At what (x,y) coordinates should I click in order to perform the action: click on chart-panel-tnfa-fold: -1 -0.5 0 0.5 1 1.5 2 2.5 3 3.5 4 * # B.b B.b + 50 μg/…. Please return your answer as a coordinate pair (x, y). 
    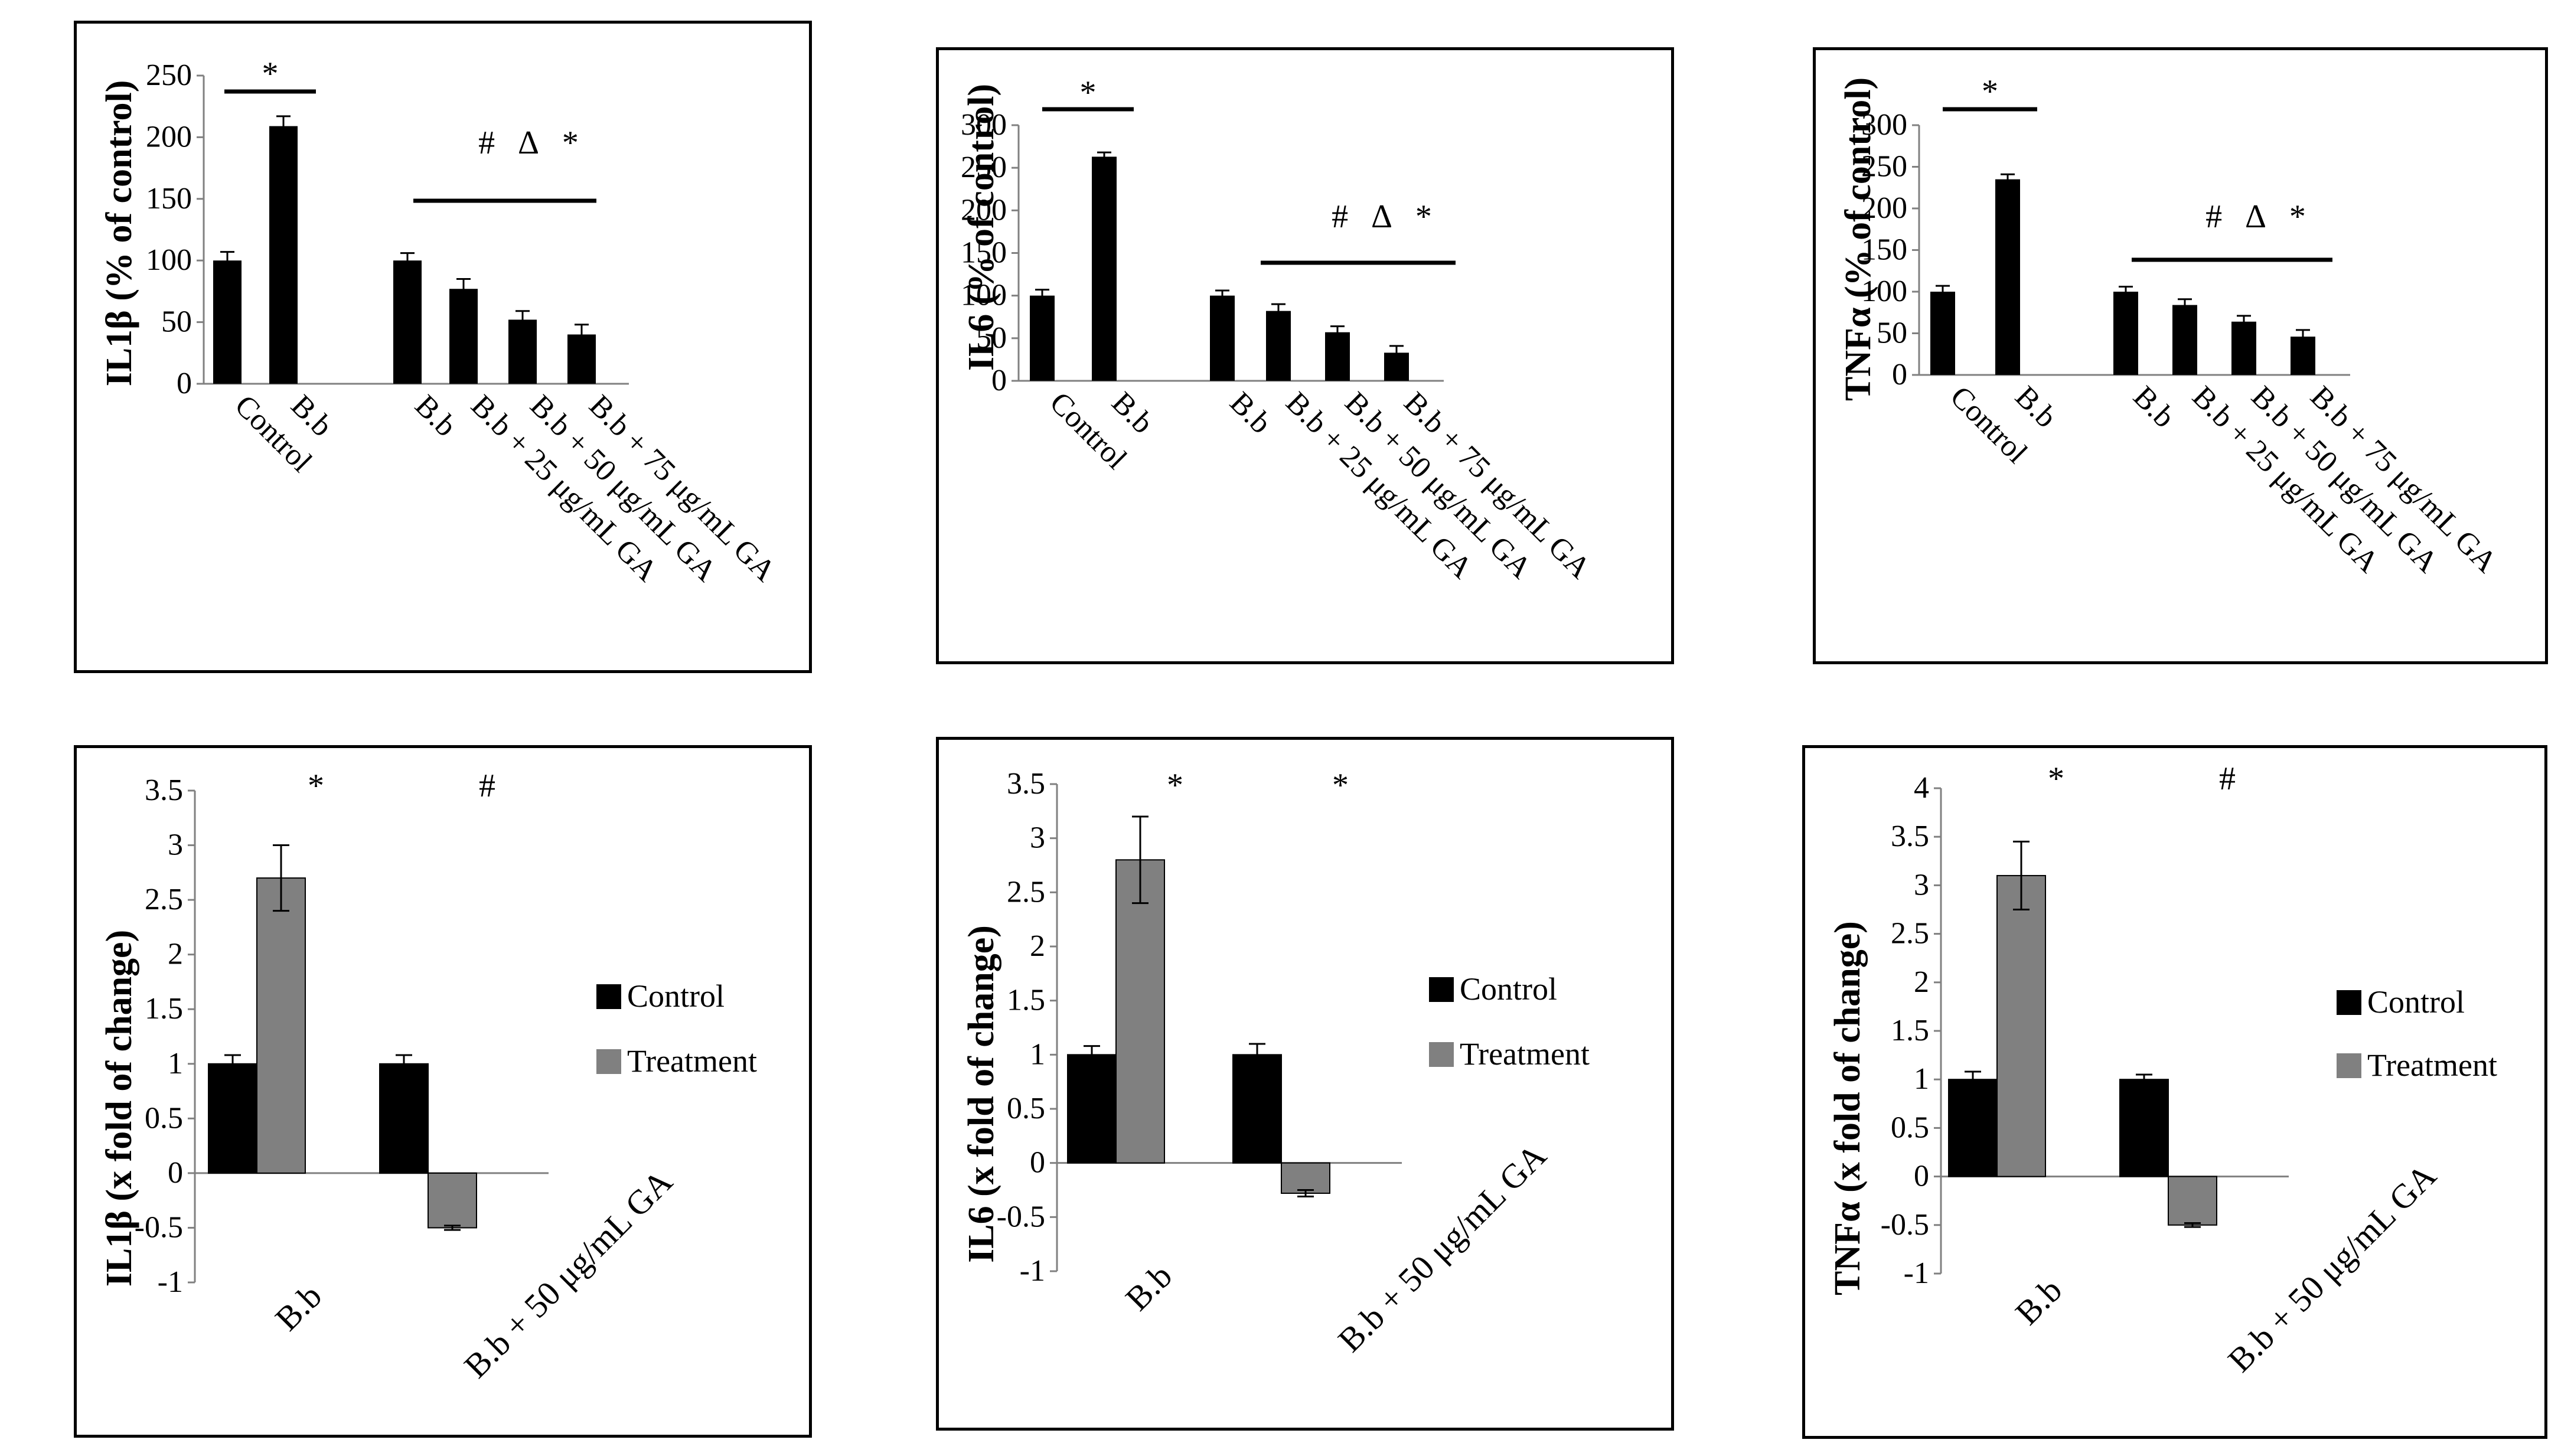
    Looking at the image, I should click on (2174, 1092).